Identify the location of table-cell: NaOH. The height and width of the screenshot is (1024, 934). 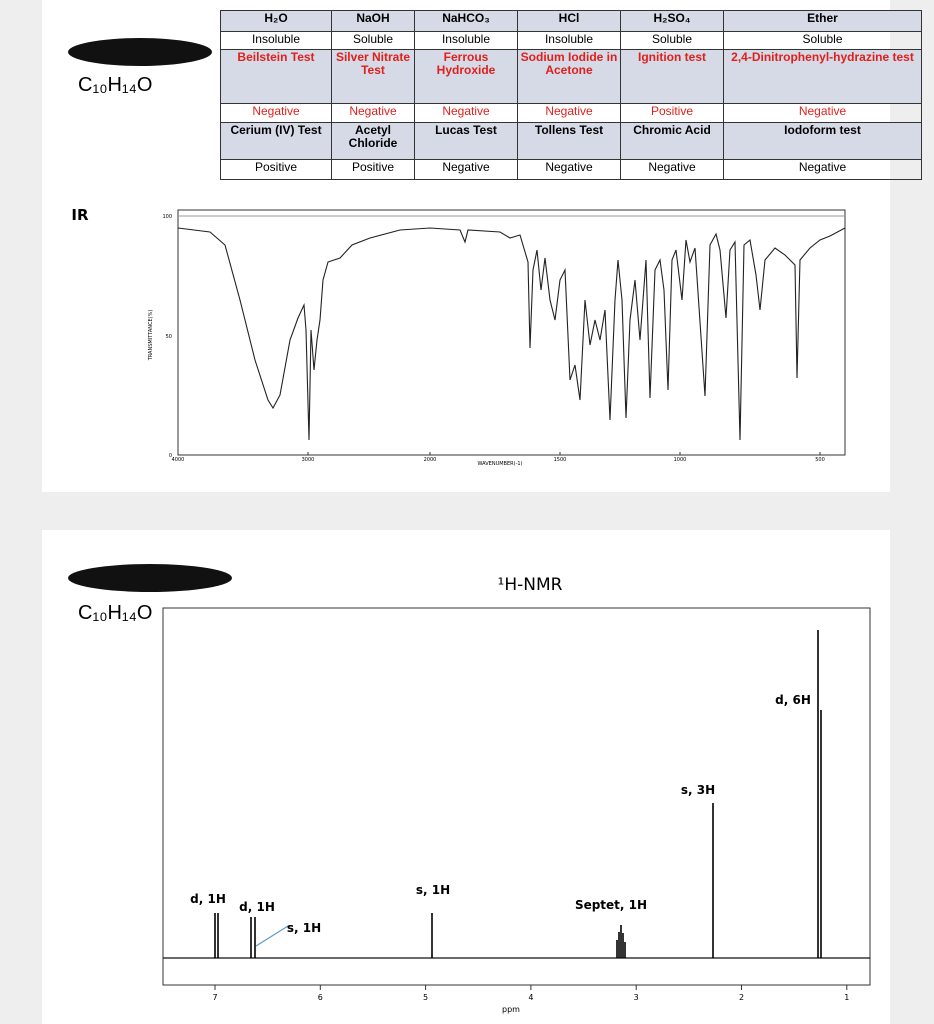
(373, 21).